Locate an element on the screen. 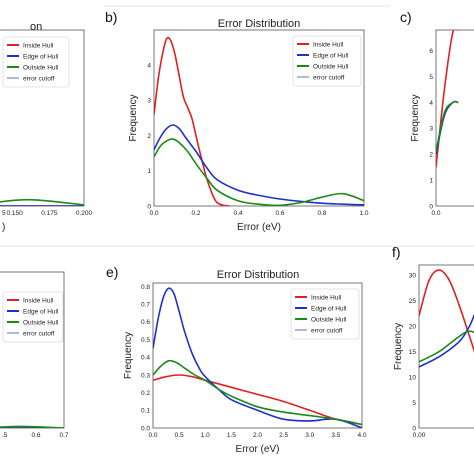 This screenshot has height=474, width=474. y-tick-label-b-3: 3 is located at coordinates (149, 101).